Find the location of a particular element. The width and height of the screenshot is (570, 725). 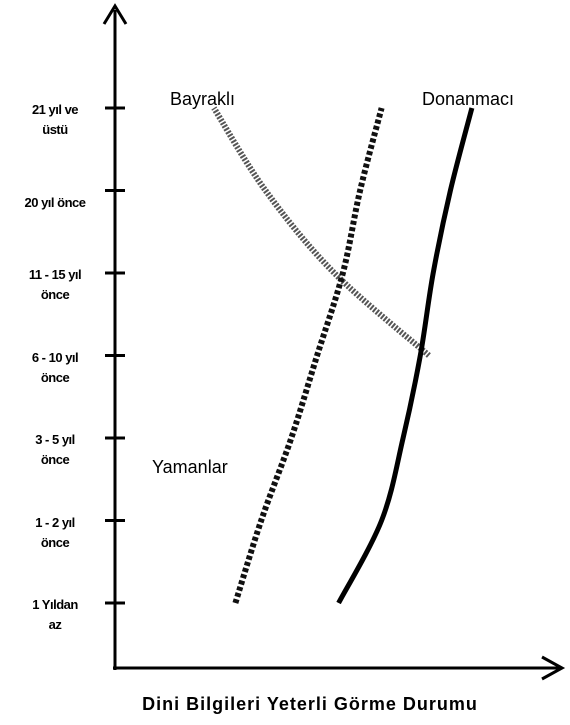

y-tick-label: 3 - 5 yıl önce is located at coordinates (55, 449).